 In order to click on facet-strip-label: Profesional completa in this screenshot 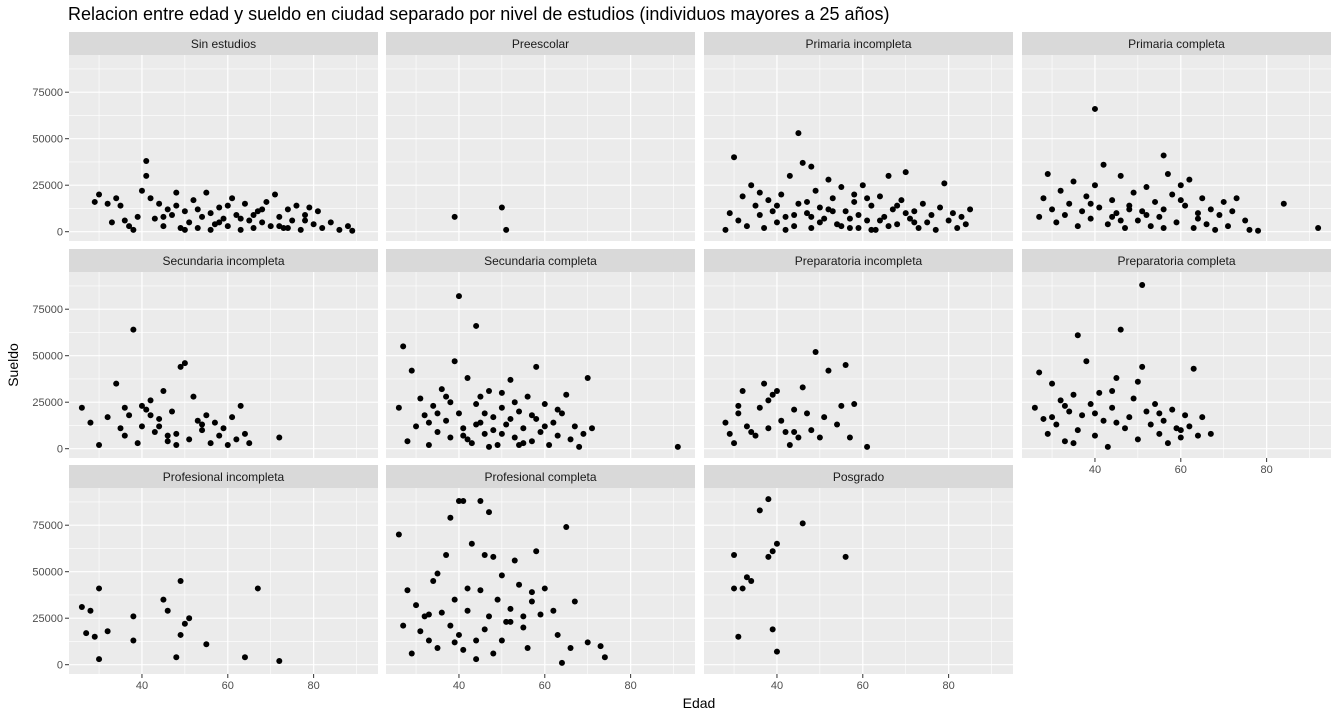, I will do `click(540, 477)`.